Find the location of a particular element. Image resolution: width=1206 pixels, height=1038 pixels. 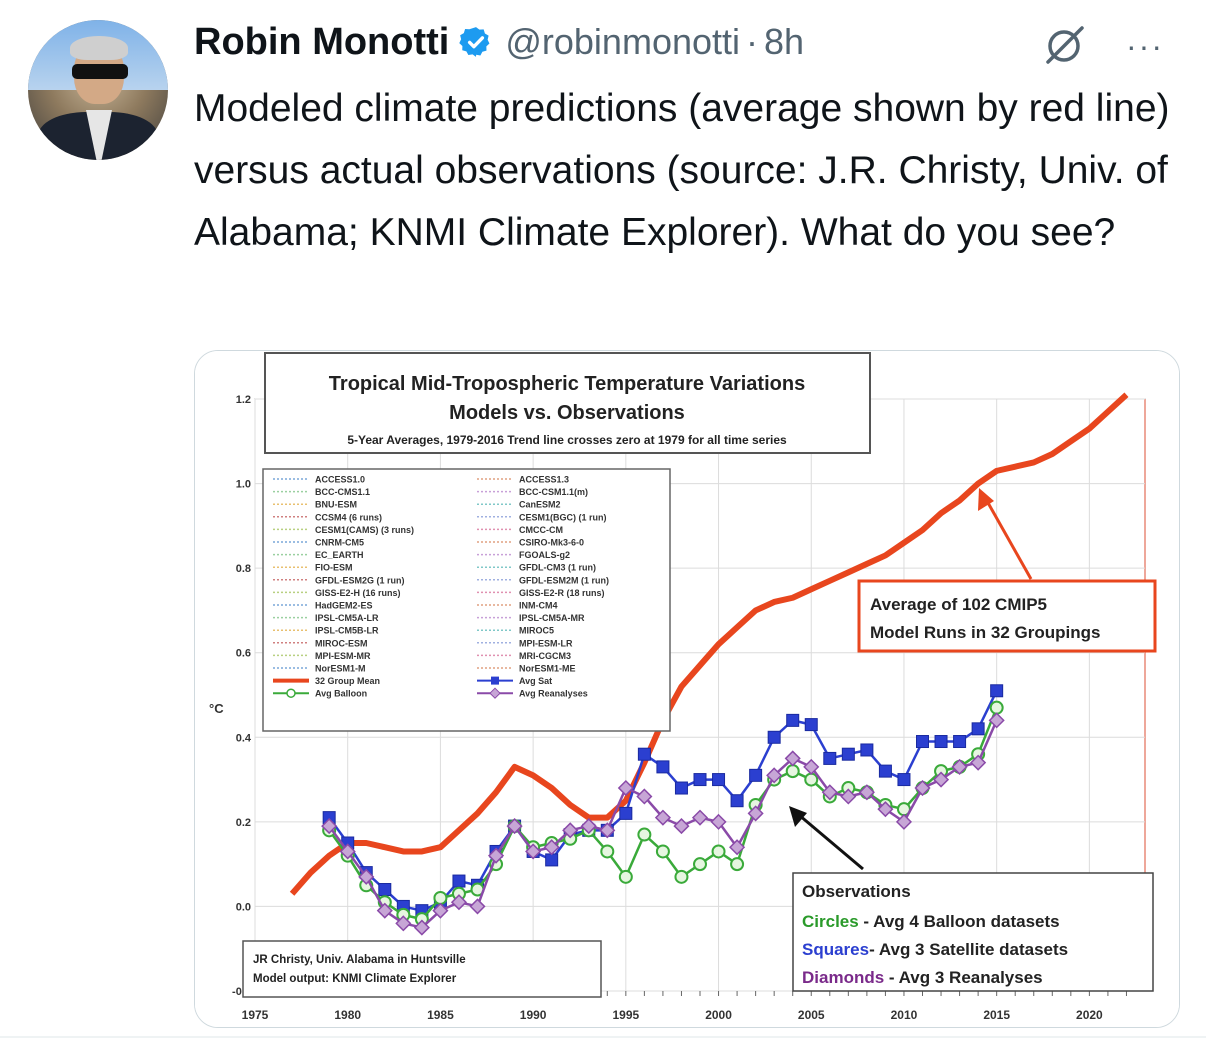

observations-line: Diamonds - Avg 3 Reanalyses is located at coordinates (922, 977).